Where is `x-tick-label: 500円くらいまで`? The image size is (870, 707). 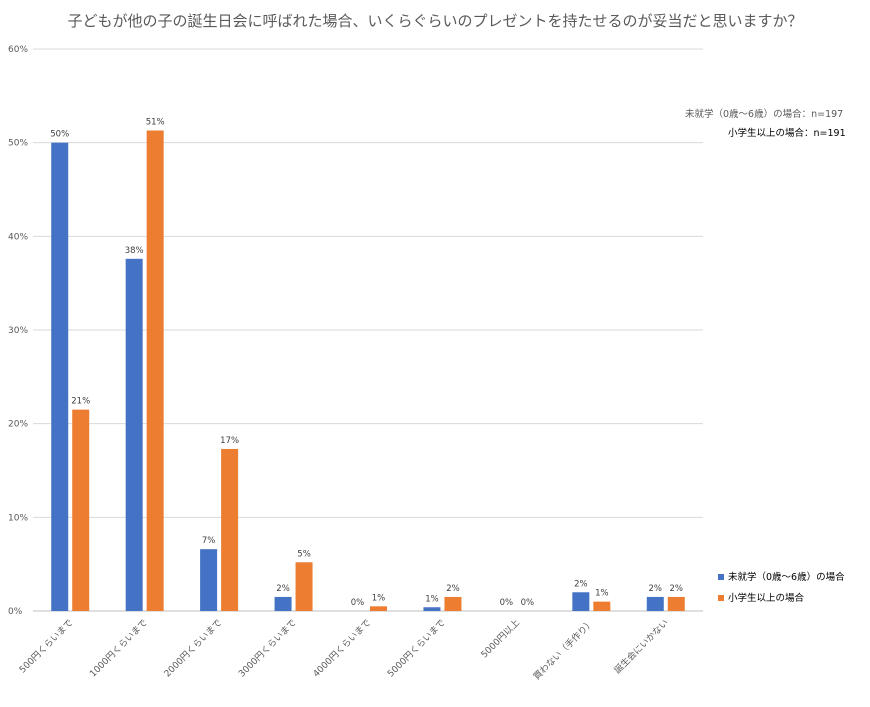 x-tick-label: 500円くらいまで is located at coordinates (46, 646).